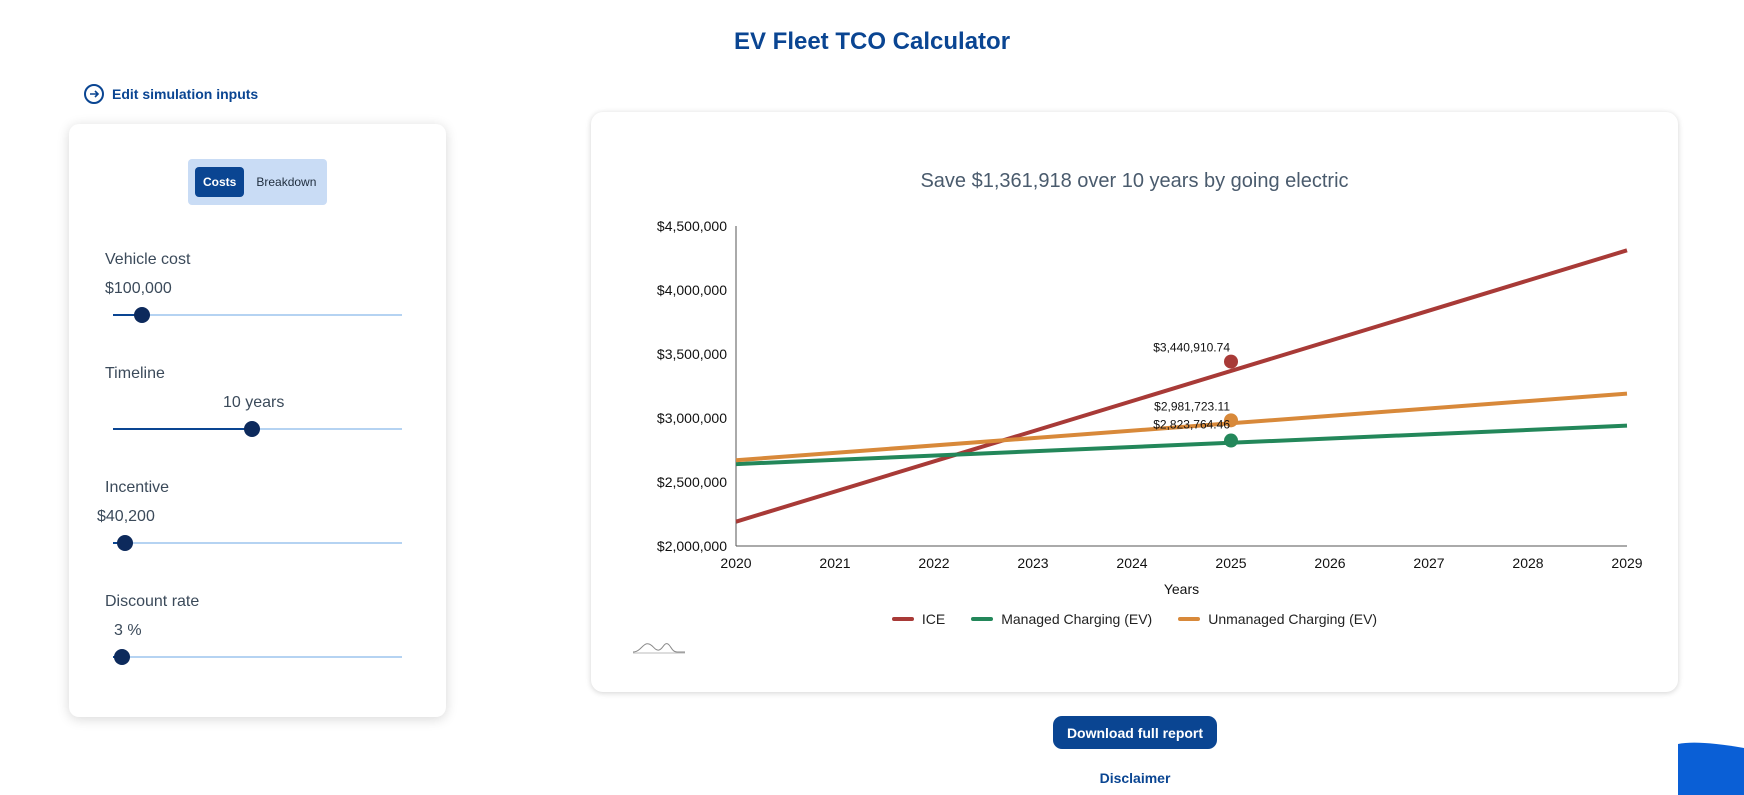 This screenshot has height=795, width=1744. Describe the element at coordinates (659, 646) in the screenshot. I see `chart-brush-icon` at that location.